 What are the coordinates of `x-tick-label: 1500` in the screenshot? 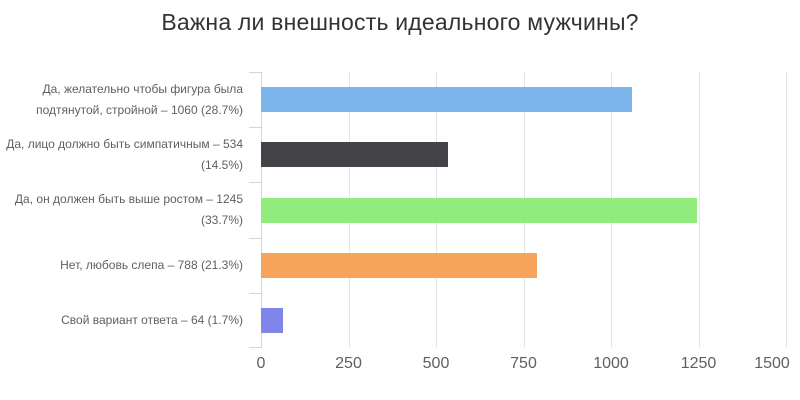 It's located at (772, 363).